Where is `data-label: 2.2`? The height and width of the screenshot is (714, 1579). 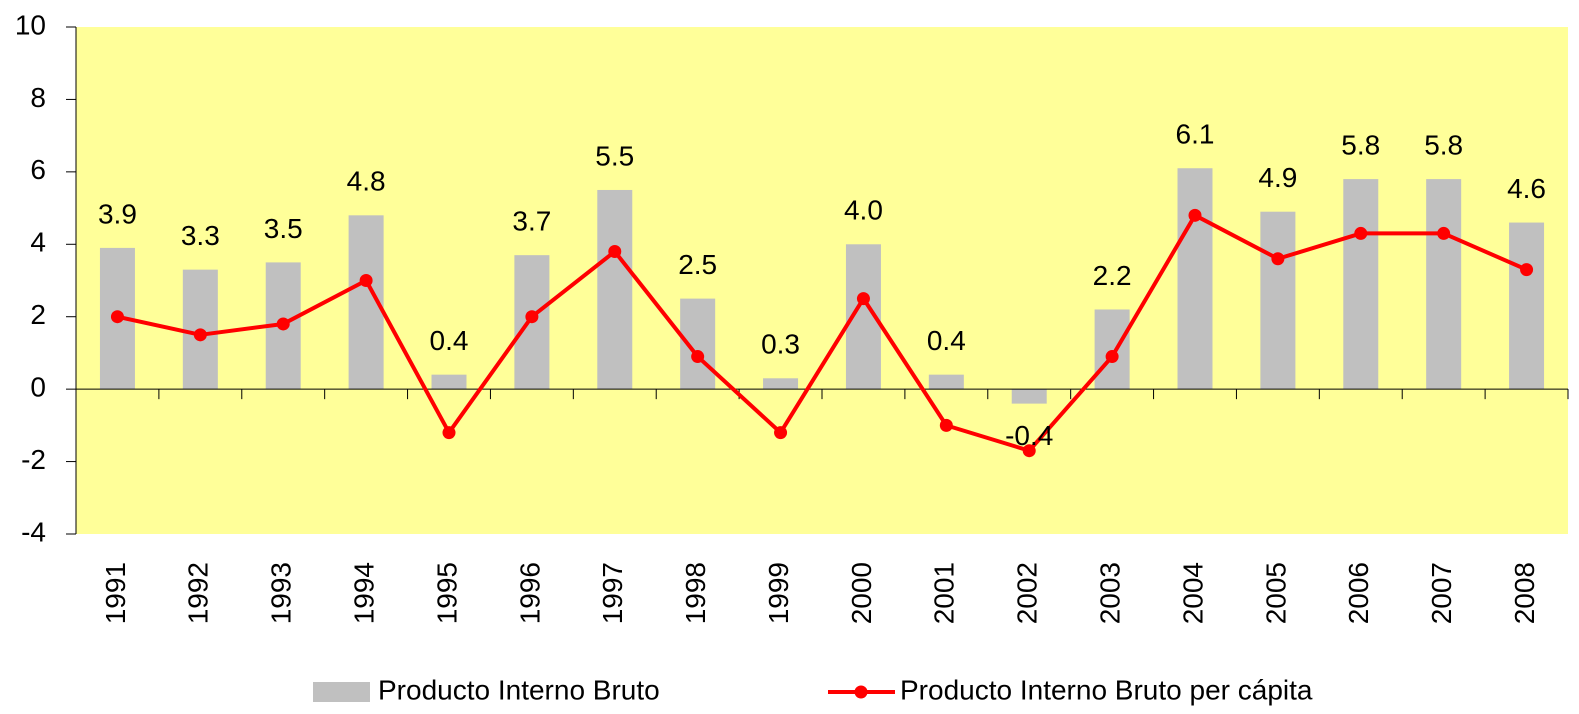 data-label: 2.2 is located at coordinates (1112, 275).